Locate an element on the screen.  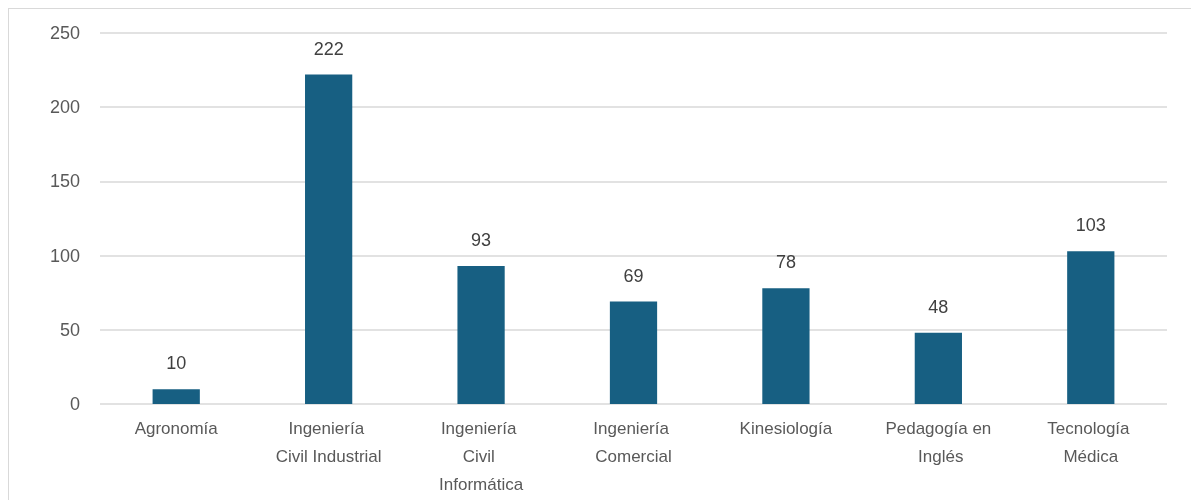
y-tick-label: 150 is located at coordinates (64, 181).